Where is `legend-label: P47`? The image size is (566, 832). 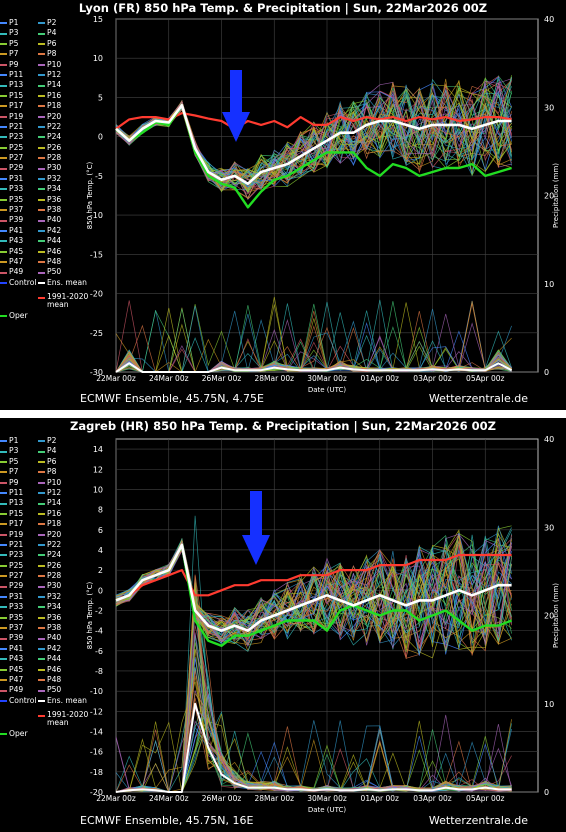 legend-label: P47 is located at coordinates (16, 261).